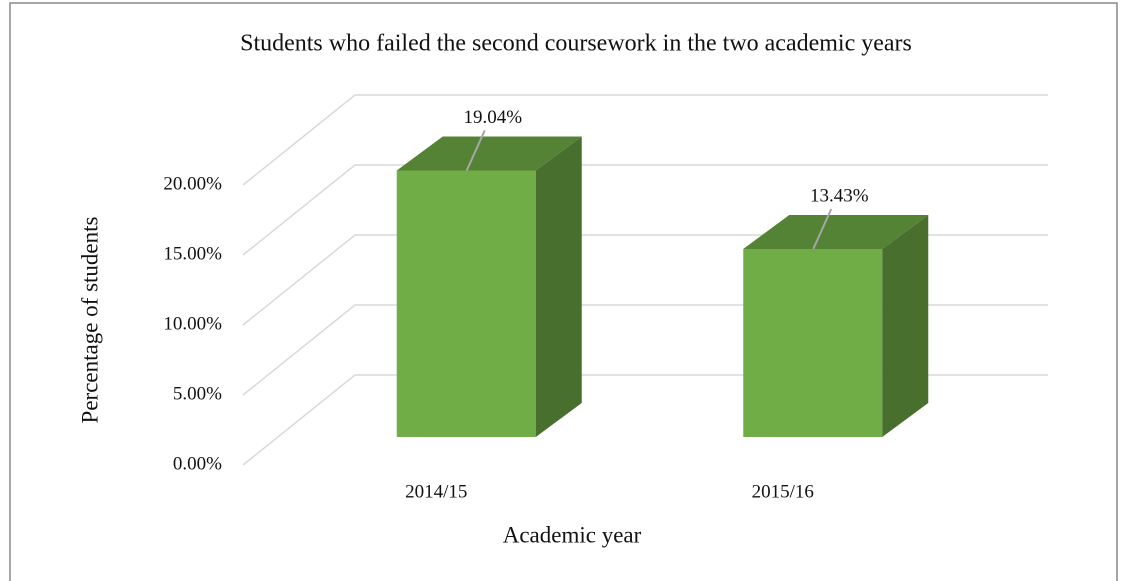 This screenshot has height=581, width=1127. What do you see at coordinates (192, 253) in the screenshot?
I see `y-tick-label: 15.00%` at bounding box center [192, 253].